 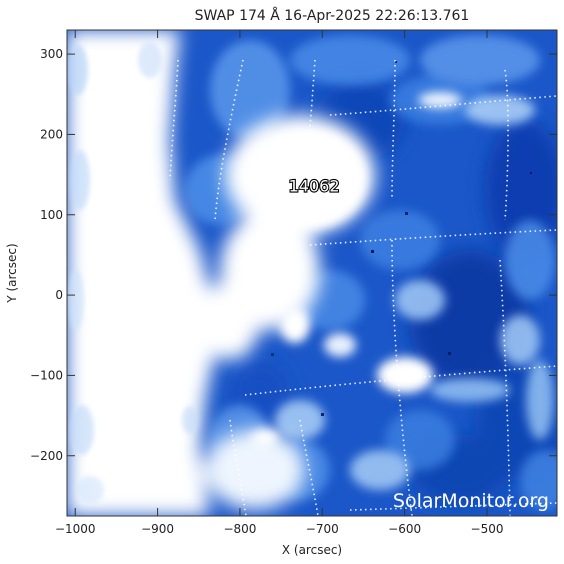 I want to click on active-region-label: 14062, so click(x=314, y=186).